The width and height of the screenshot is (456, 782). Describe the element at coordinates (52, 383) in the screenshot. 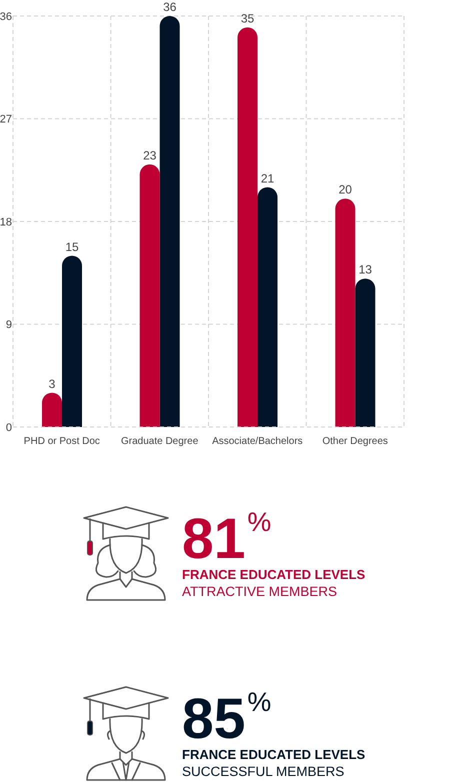

I see `data-label: 3` at that location.